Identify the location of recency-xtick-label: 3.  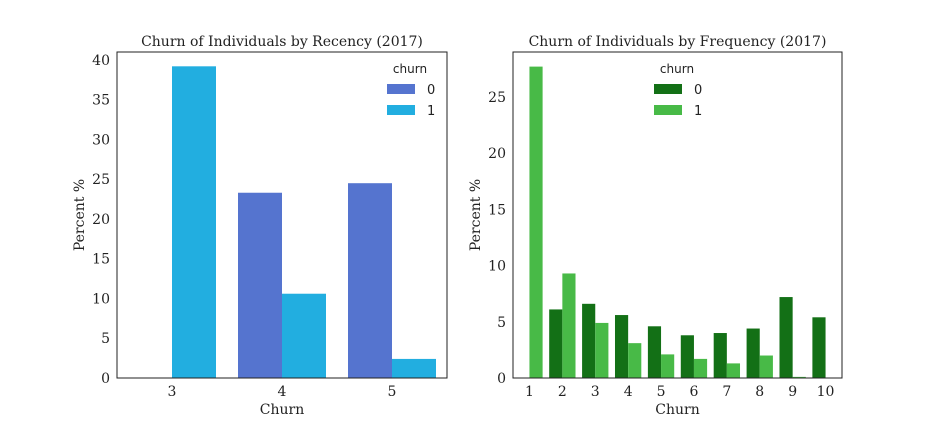
(172, 392).